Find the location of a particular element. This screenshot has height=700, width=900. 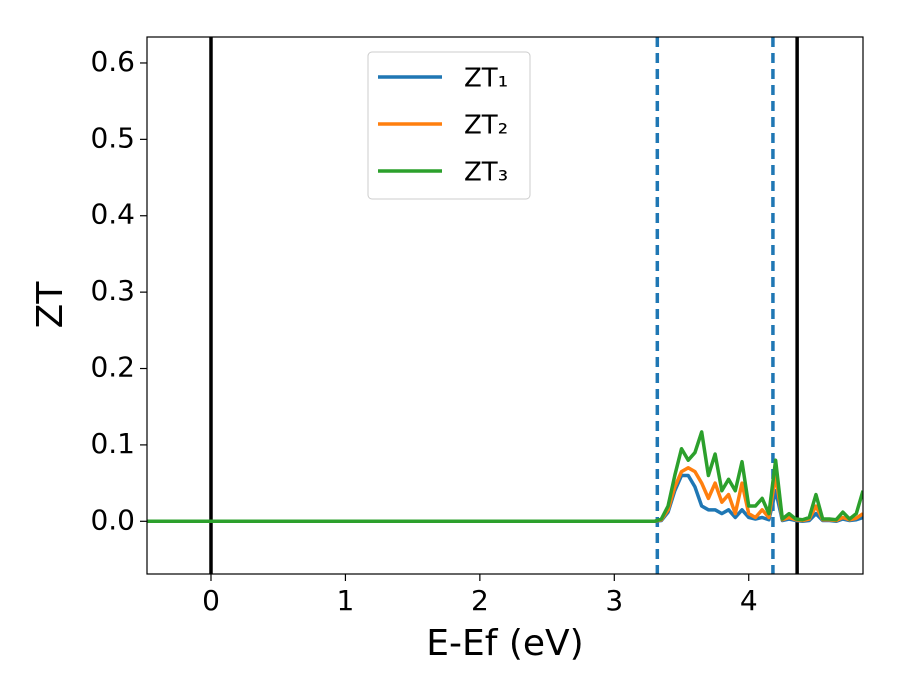

x-tick-label: 1 is located at coordinates (346, 600).